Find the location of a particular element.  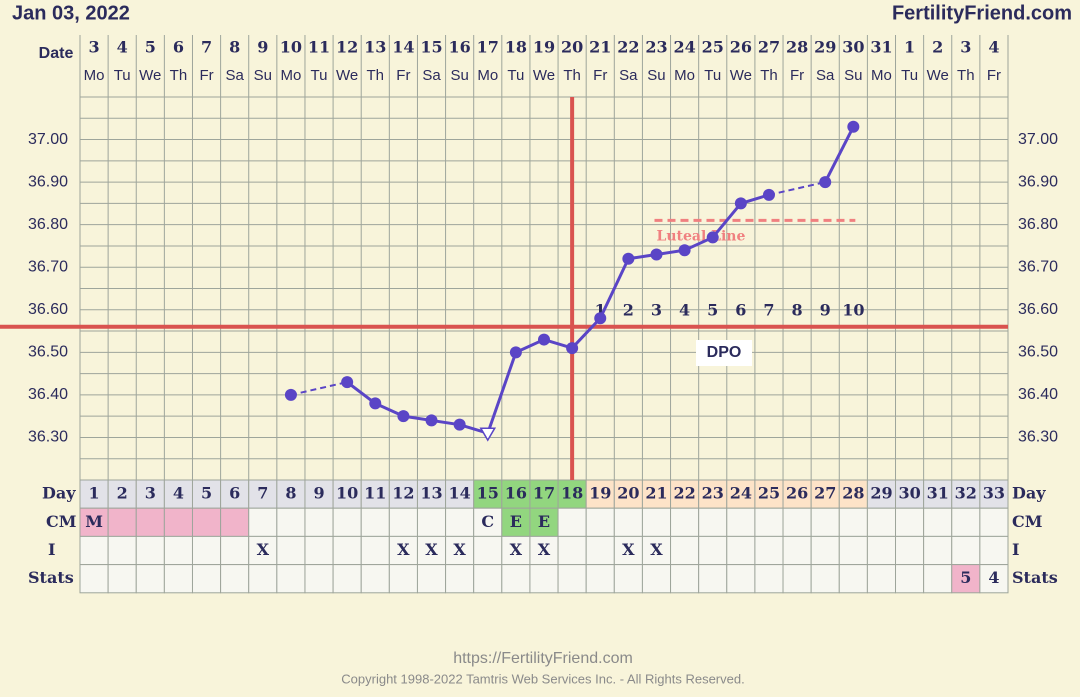

day-label: 27 is located at coordinates (825, 493).